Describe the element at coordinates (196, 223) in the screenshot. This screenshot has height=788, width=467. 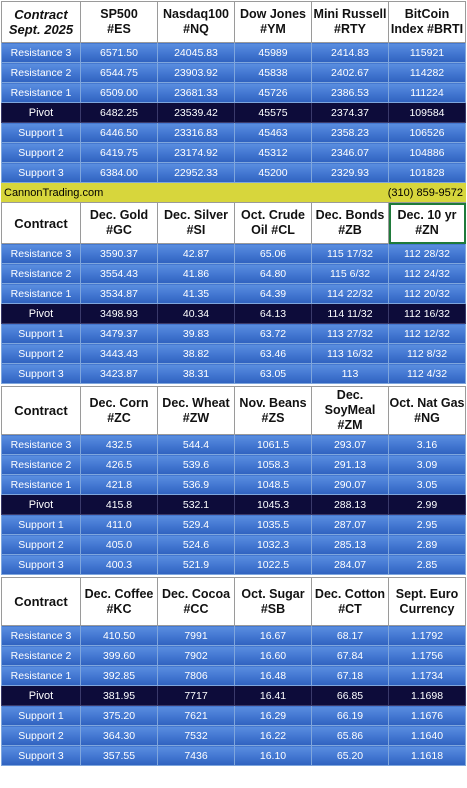
I see `column-header: Dec. Silver #SI` at that location.